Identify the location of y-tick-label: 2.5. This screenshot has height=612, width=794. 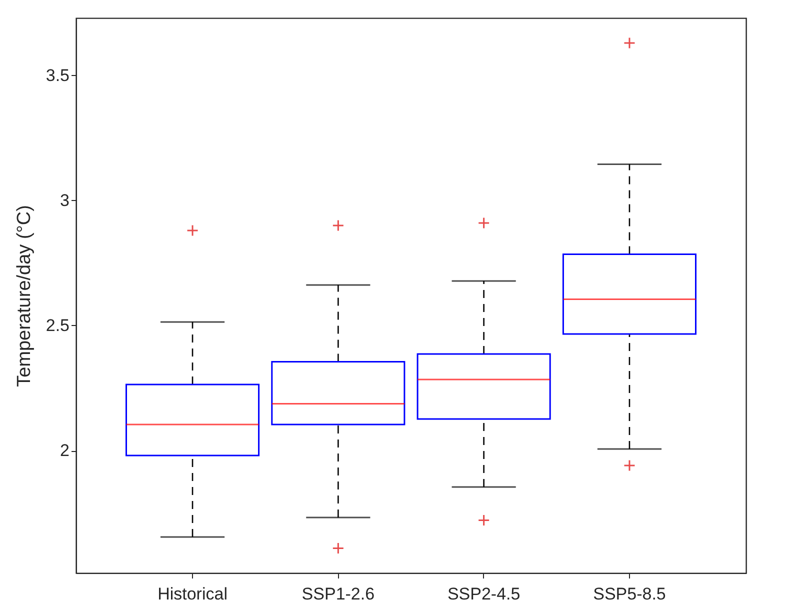
(58, 325).